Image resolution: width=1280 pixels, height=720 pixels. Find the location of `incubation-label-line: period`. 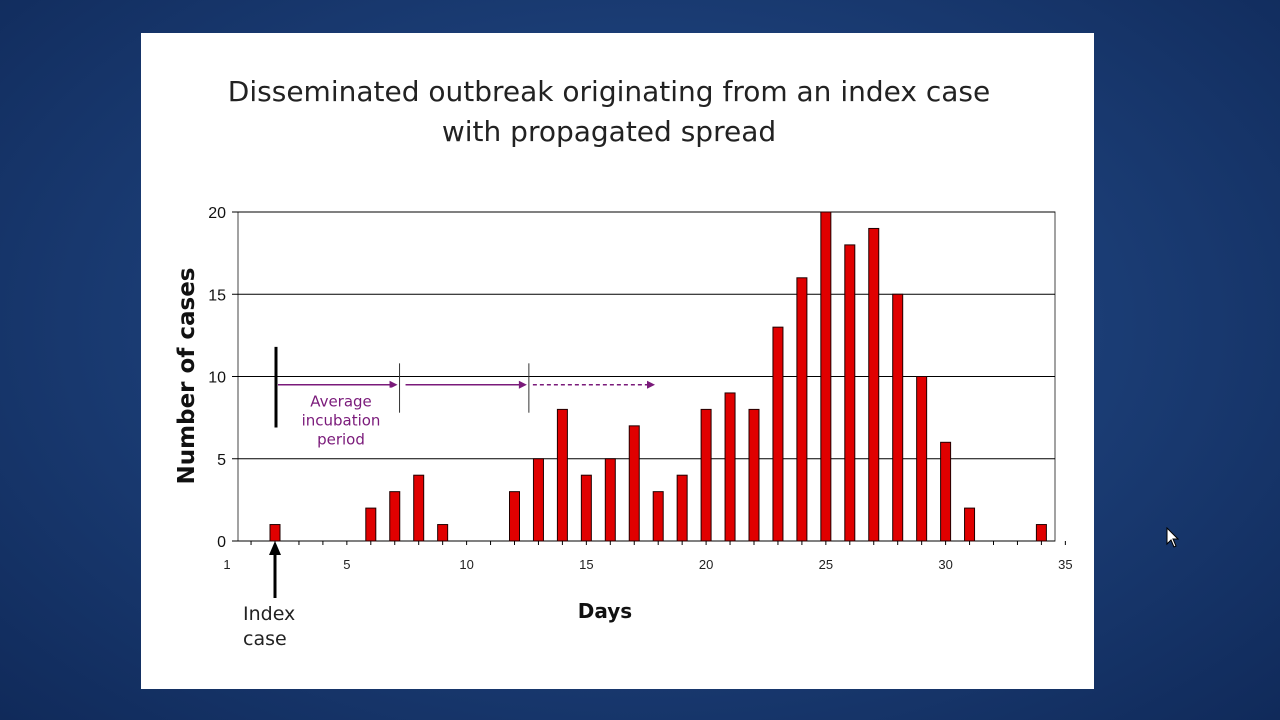

incubation-label-line: period is located at coordinates (341, 440).